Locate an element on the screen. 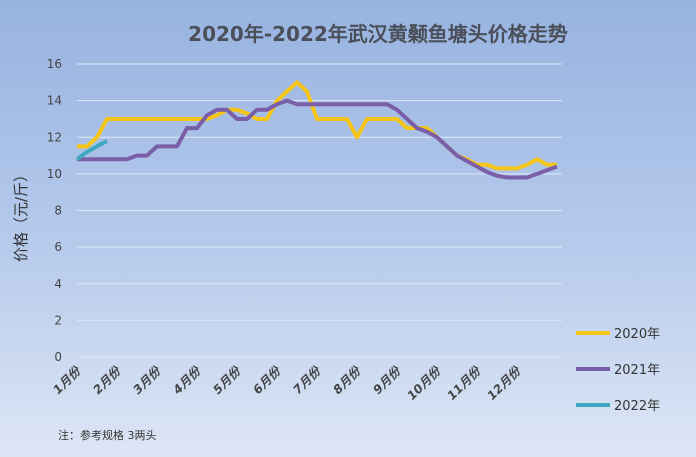 This screenshot has width=696, height=457. x-tick-label: 10月份 is located at coordinates (424, 383).